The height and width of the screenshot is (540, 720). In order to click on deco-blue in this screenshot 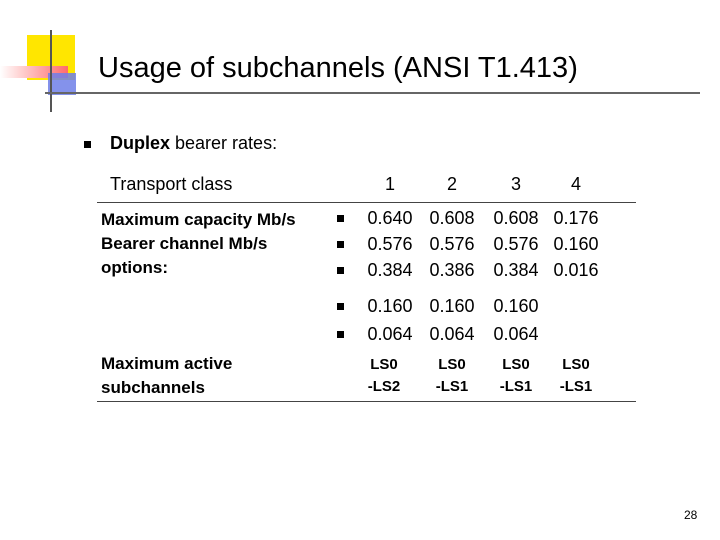, I will do `click(62, 84)`.